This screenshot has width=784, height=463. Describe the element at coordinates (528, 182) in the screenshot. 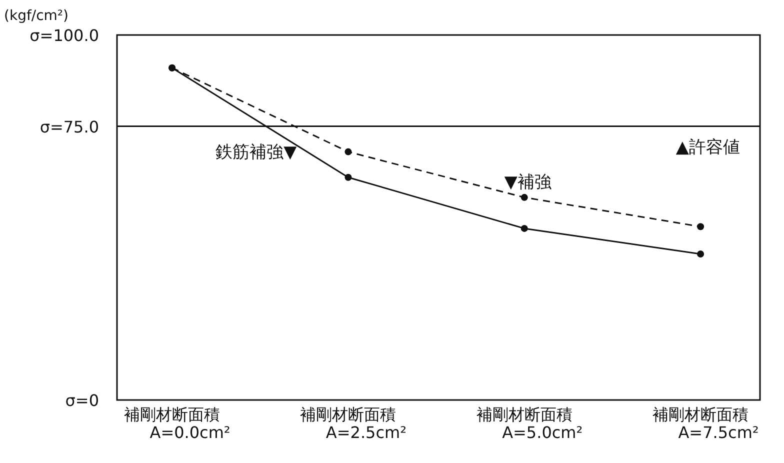

I see `series-label: ▼補強` at that location.